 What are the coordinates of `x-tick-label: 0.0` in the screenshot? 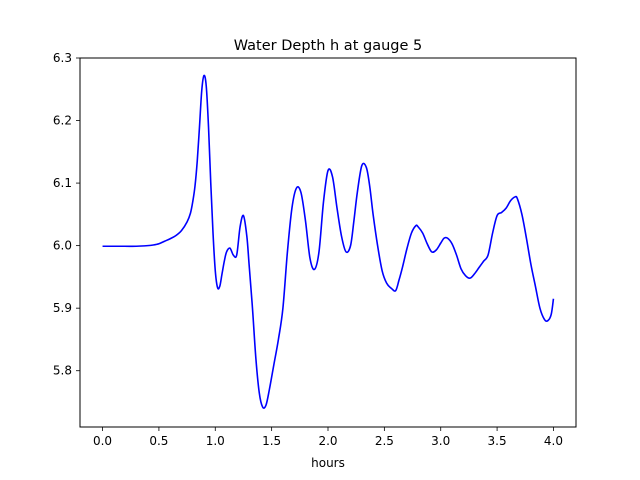 It's located at (102, 441).